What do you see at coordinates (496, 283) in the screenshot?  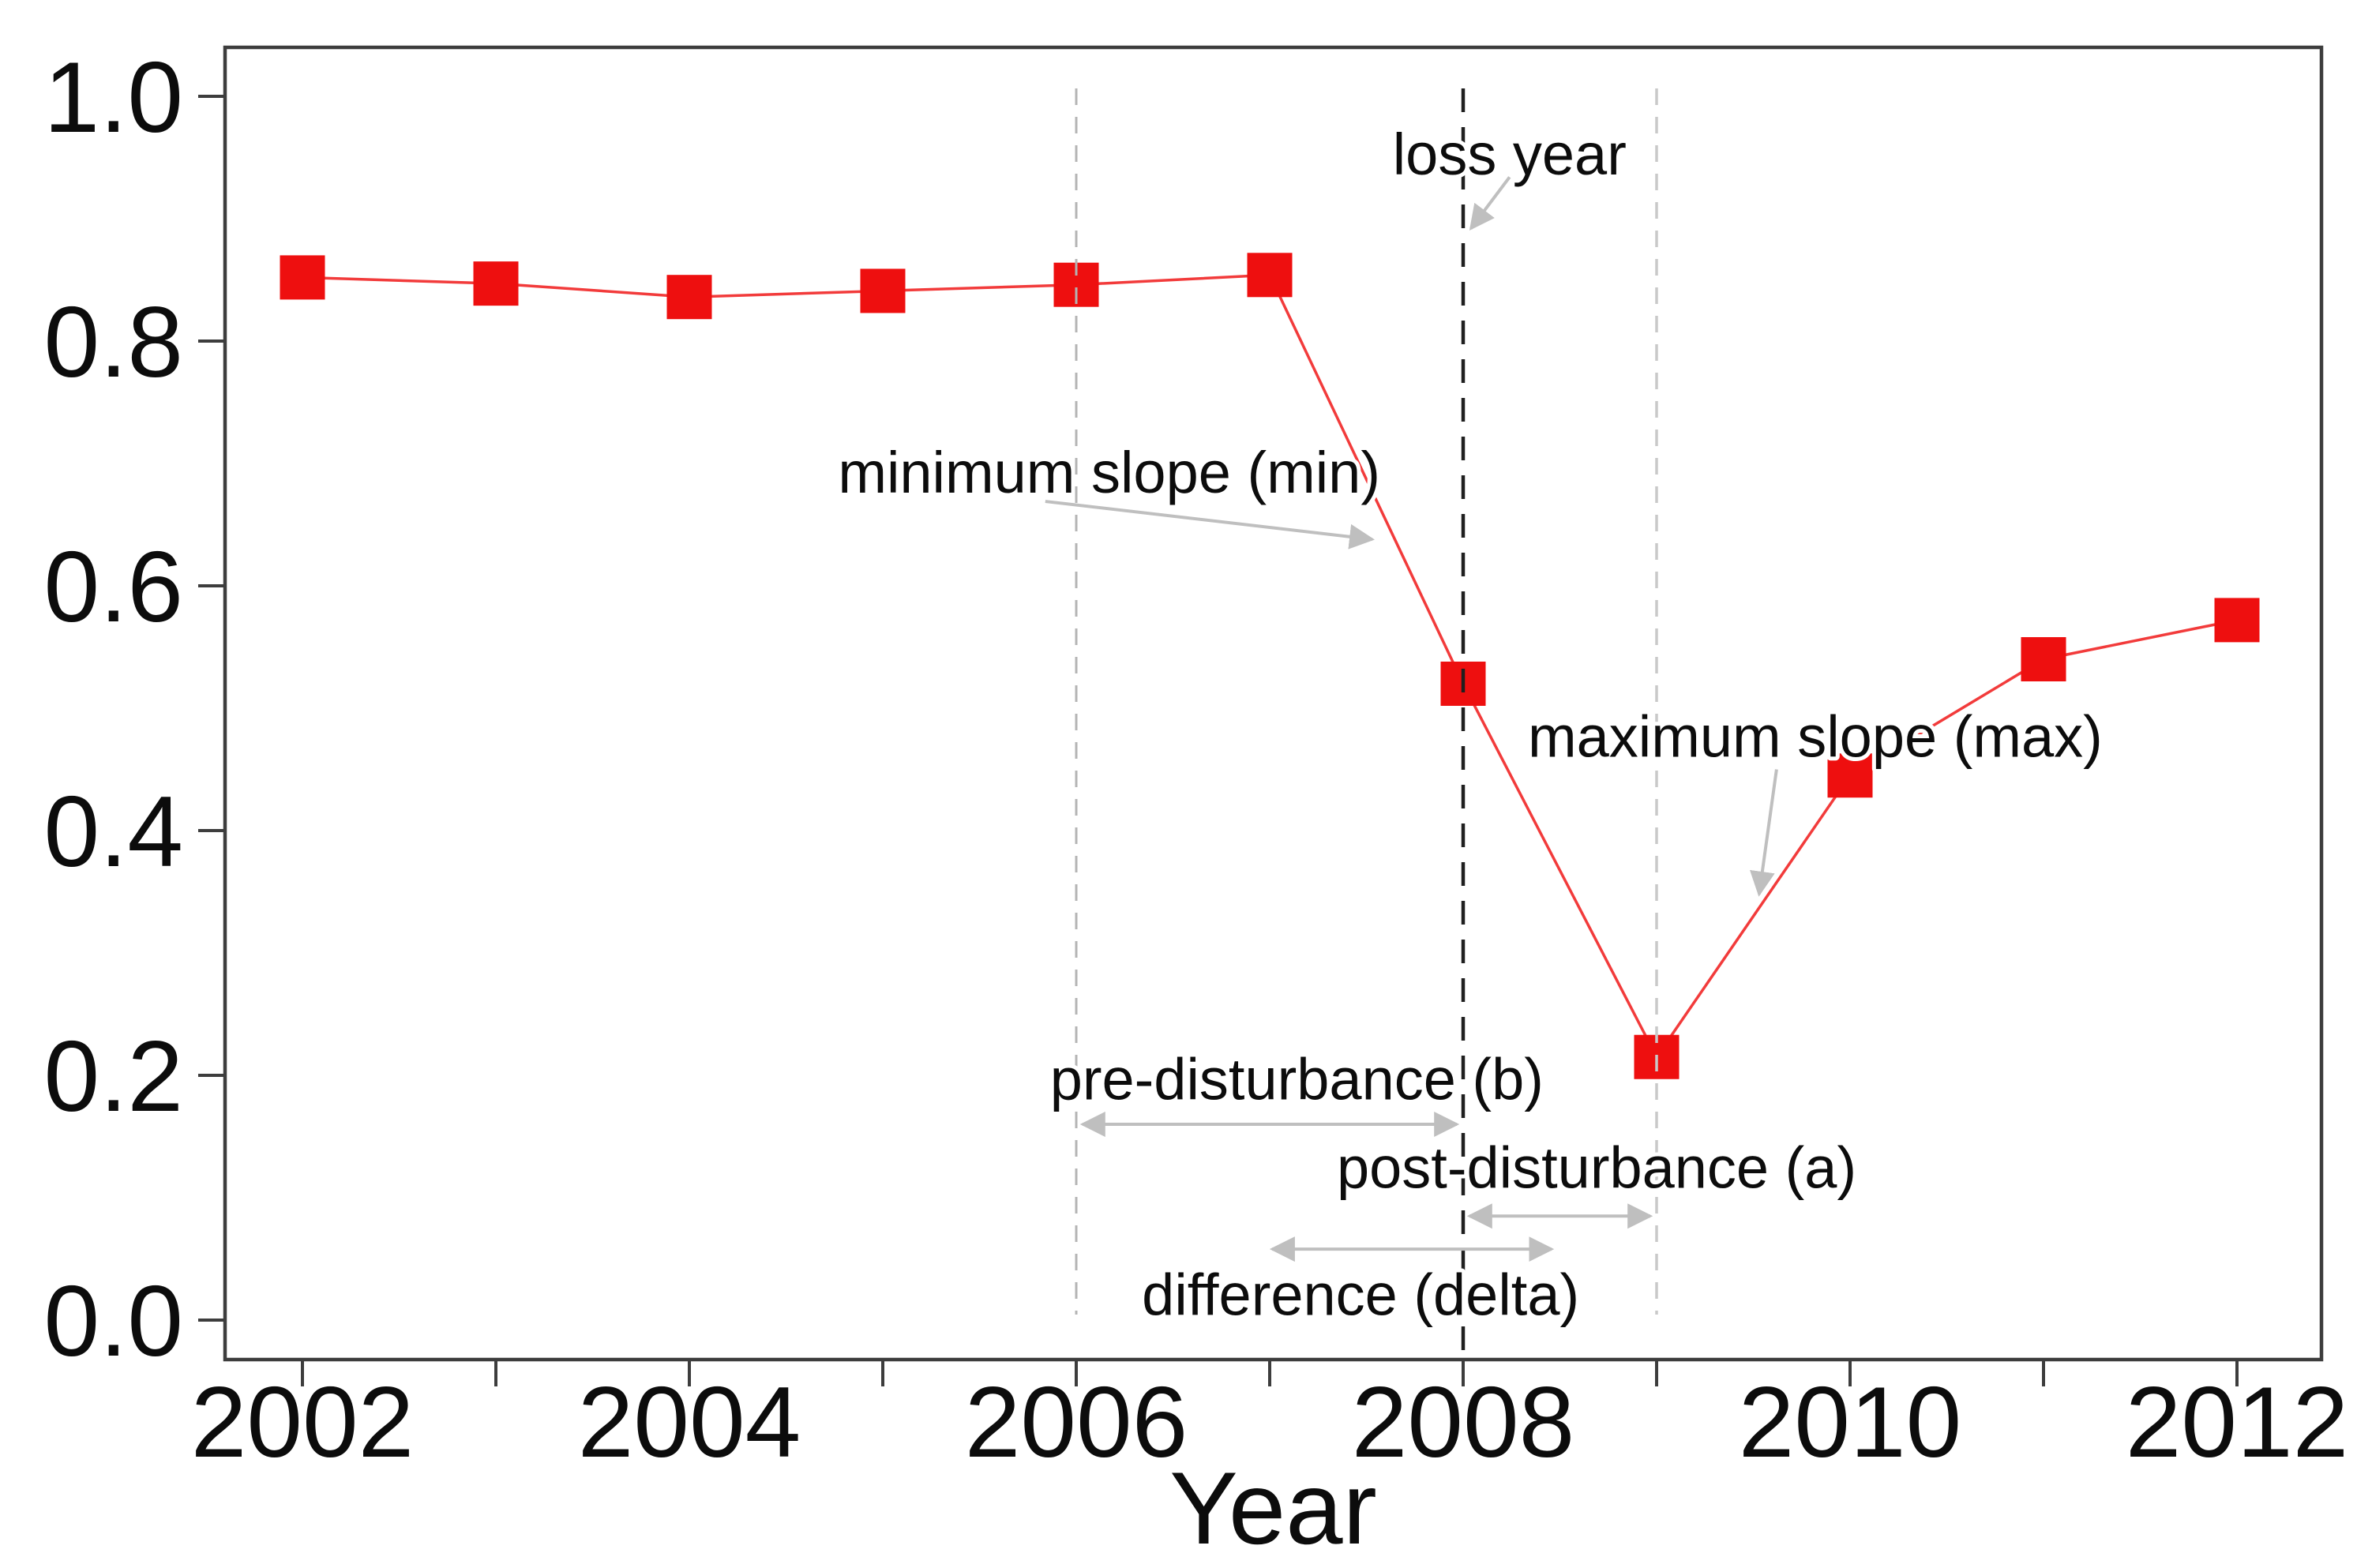 I see `data-point-2003` at bounding box center [496, 283].